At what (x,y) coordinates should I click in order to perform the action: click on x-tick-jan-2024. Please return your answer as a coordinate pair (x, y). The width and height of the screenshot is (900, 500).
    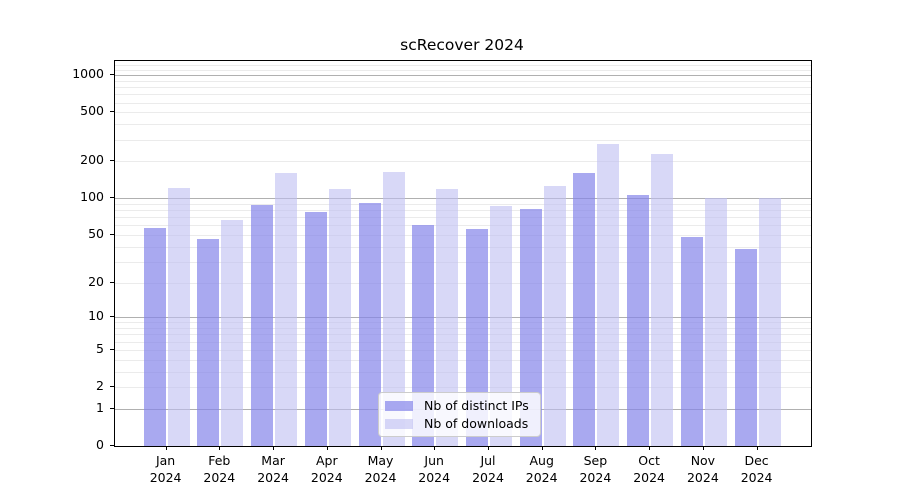
    Looking at the image, I should click on (166, 448).